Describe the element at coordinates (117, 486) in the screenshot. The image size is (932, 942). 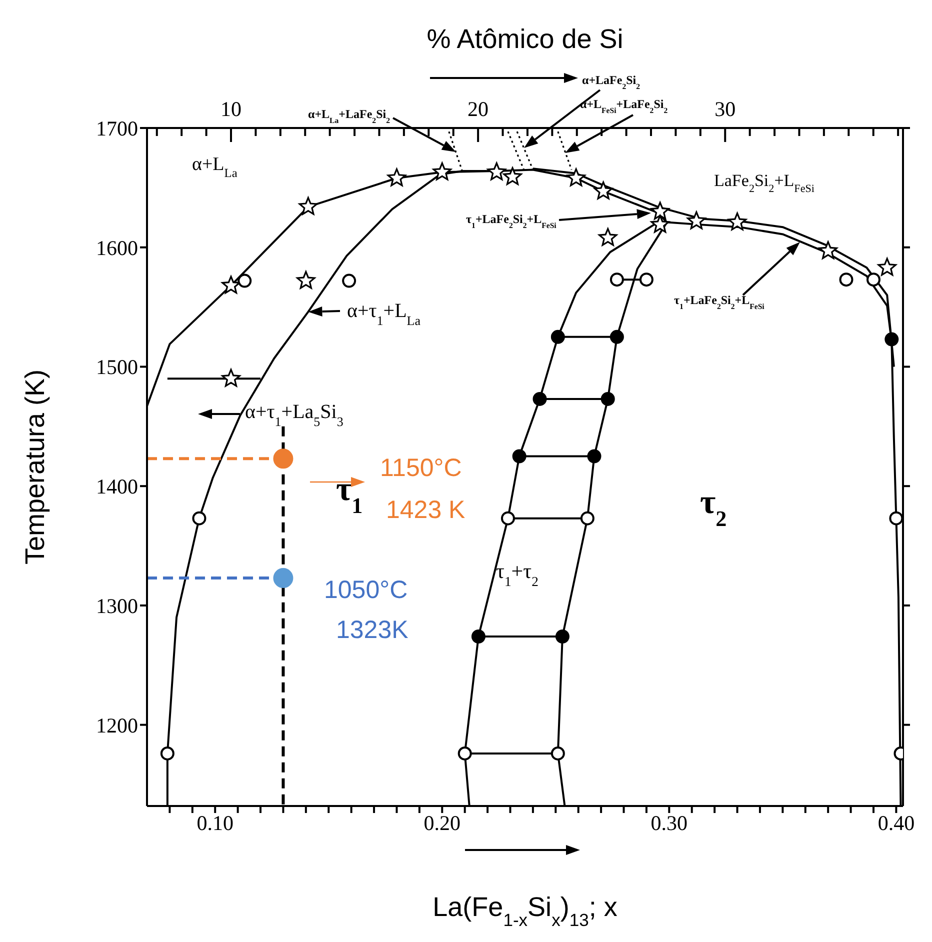
I see `y-tick-label: 1400` at that location.